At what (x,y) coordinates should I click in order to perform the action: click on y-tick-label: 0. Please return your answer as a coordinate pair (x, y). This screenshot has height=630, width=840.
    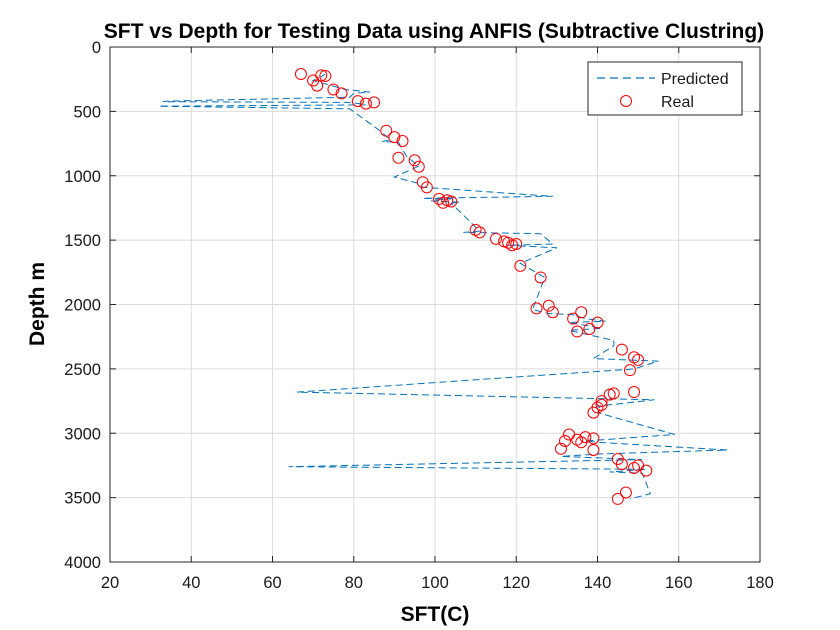
    Looking at the image, I should click on (96, 48).